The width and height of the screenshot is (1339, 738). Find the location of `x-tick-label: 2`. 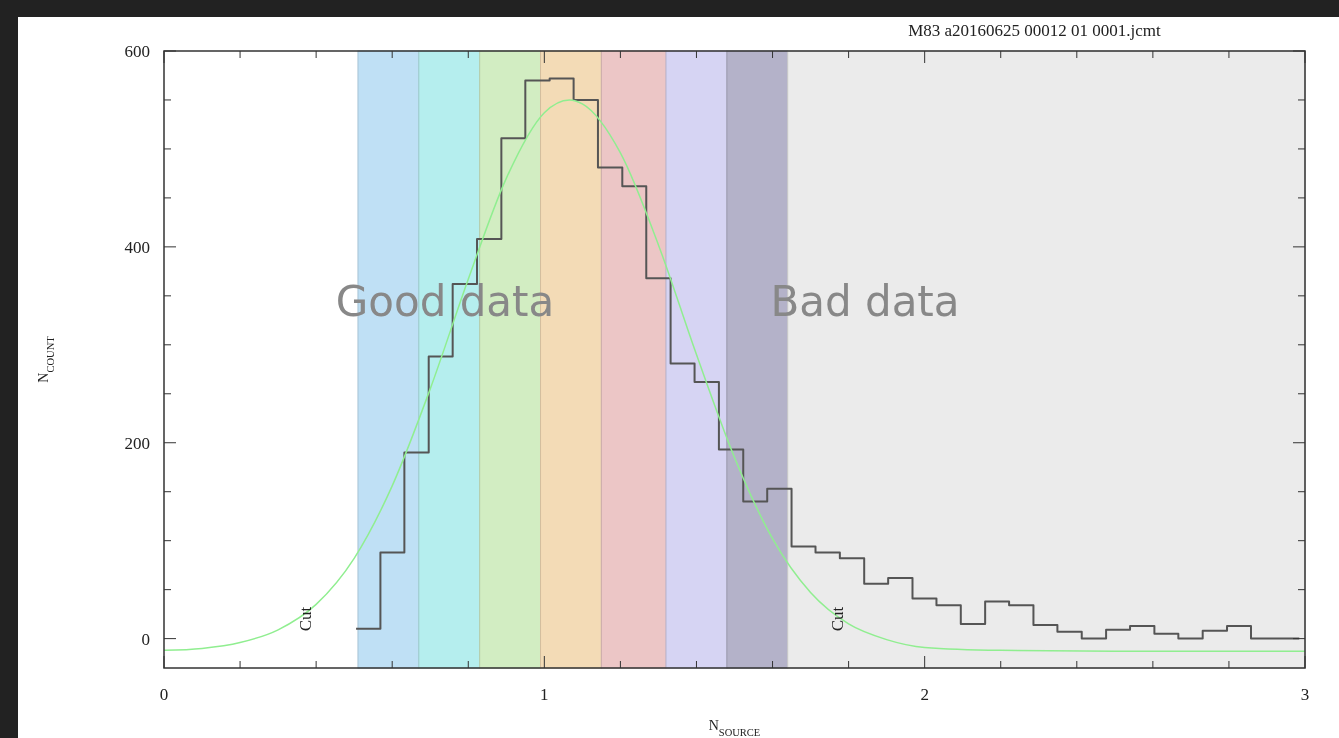

x-tick-label: 2 is located at coordinates (924, 694).